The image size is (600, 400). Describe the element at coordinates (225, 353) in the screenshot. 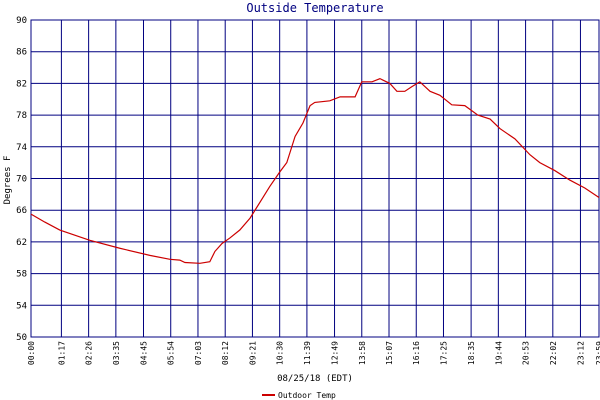

I see `x-tick-label: 08:12` at that location.